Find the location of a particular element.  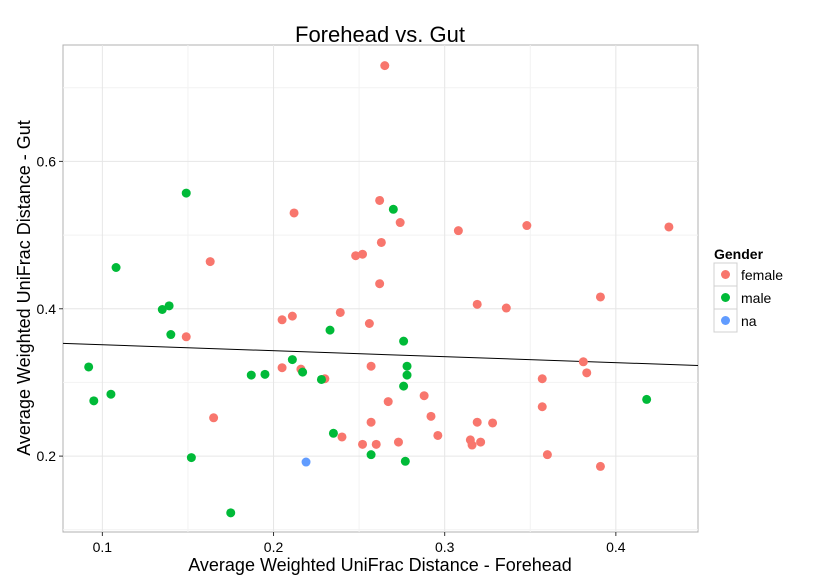

trend-line-layer is located at coordinates (380, 354).